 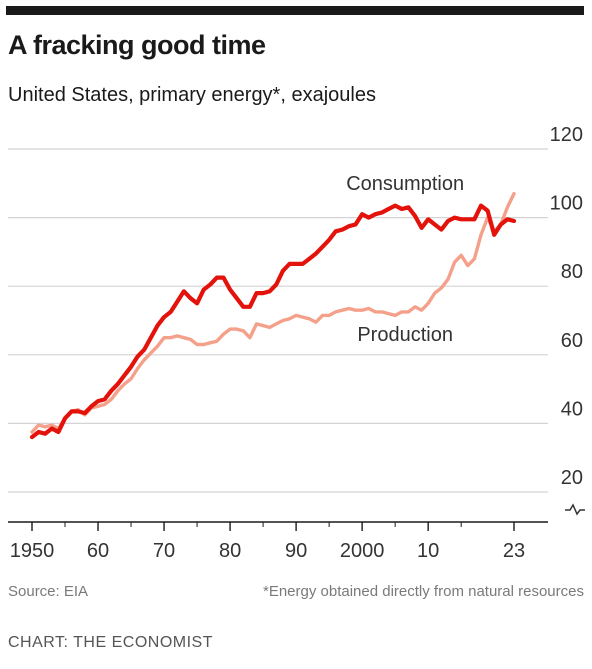 I want to click on y-tick-label-60: 60, so click(x=572, y=341).